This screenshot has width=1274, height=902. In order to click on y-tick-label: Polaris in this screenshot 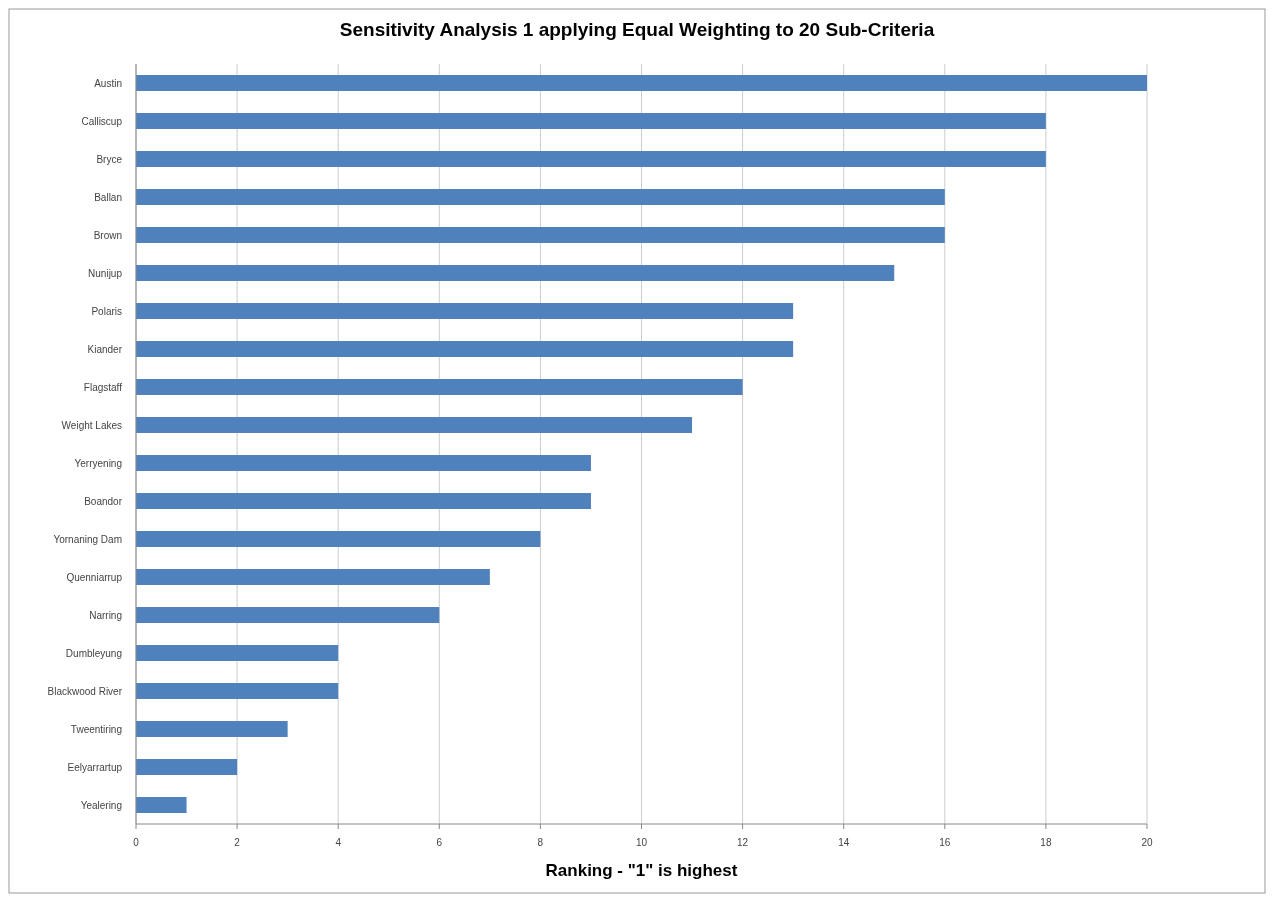, I will do `click(106, 311)`.